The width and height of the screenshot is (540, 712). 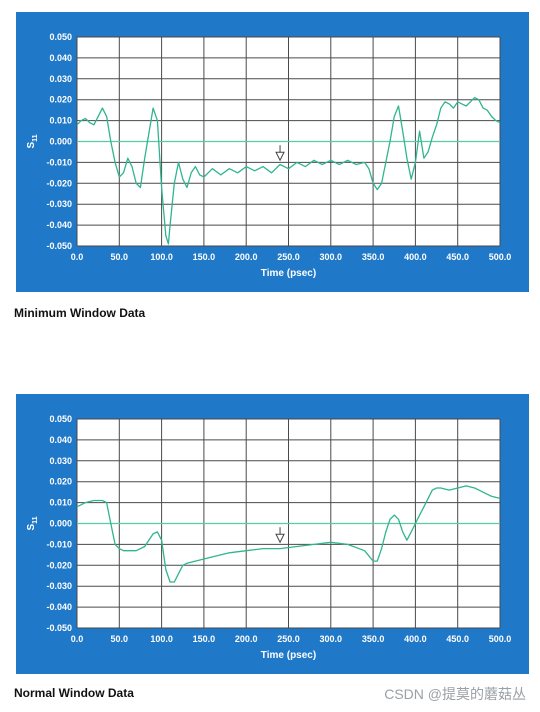 I want to click on series-line, so click(x=288, y=534).